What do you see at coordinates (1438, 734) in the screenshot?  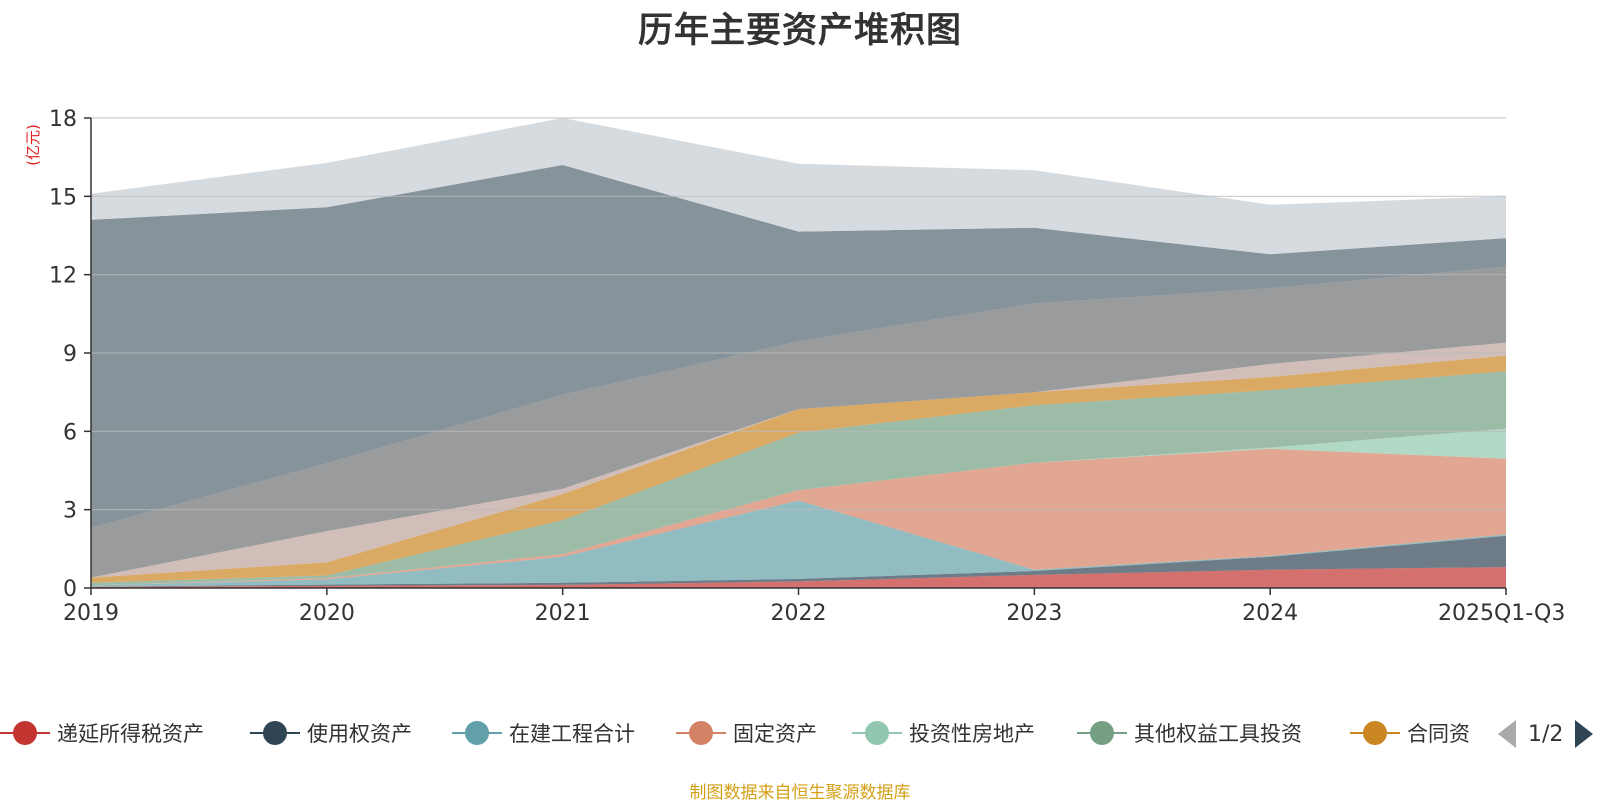 I see `legend-label: 合同资` at bounding box center [1438, 734].